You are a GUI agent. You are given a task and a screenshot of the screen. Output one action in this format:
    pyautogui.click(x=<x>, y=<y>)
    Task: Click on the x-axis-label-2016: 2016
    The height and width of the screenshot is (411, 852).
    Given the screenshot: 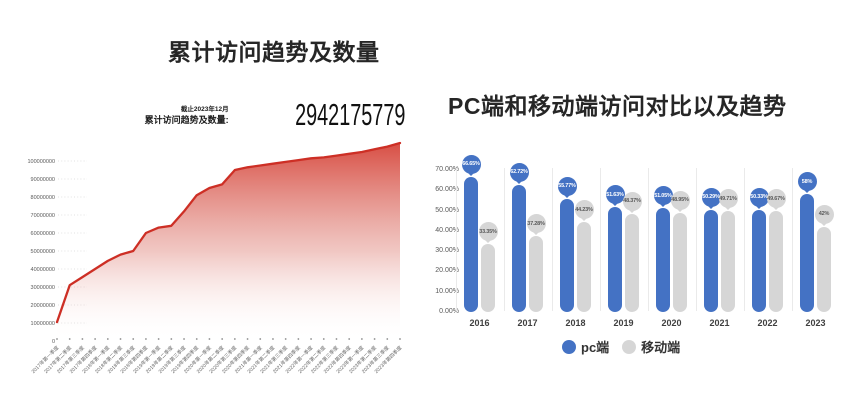 What is the action you would take?
    pyautogui.click(x=479, y=323)
    